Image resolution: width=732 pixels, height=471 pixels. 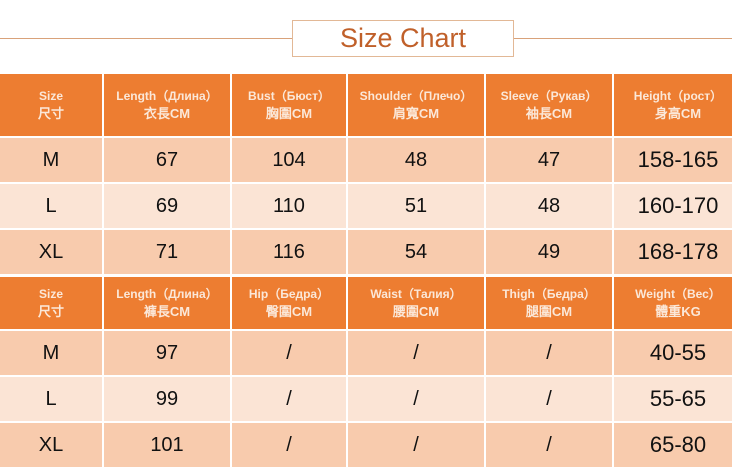 I want to click on header-en: Shoulder（Плечо）, so click(x=416, y=96).